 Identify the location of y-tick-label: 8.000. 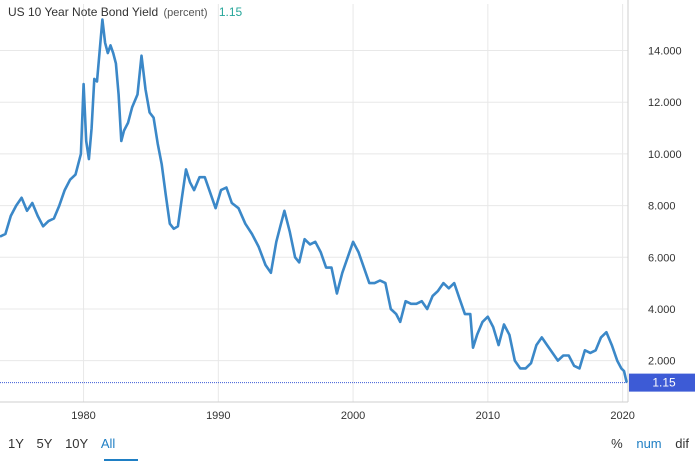
(662, 207).